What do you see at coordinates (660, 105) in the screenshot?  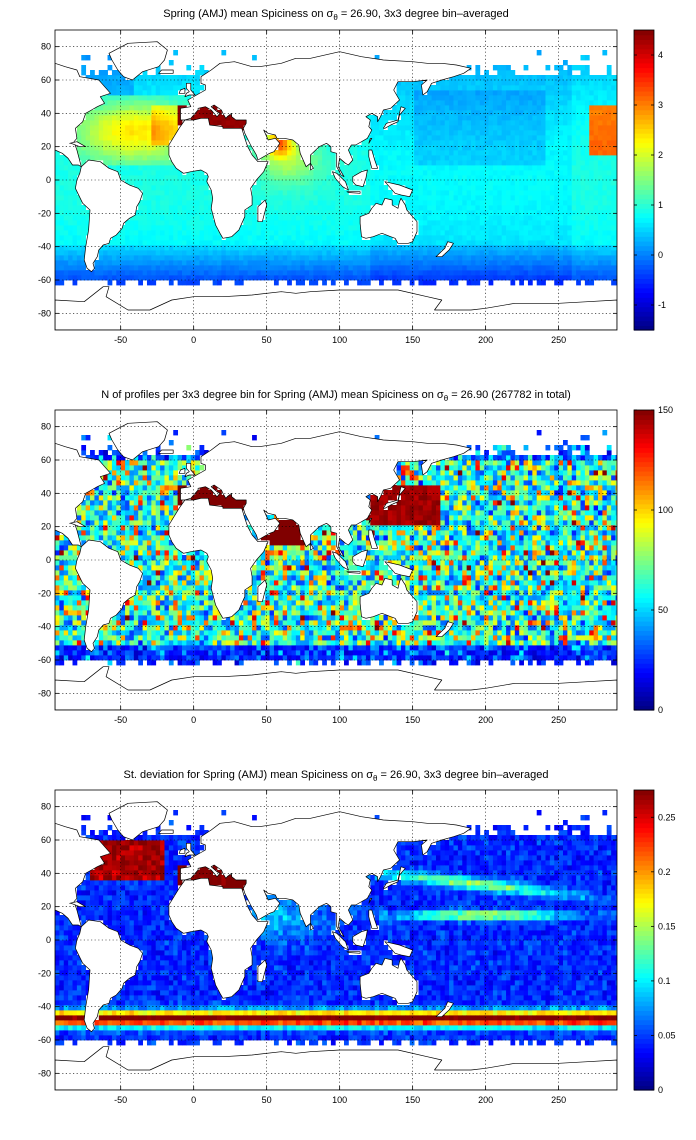 I see `colorbar-tick-label: 3` at bounding box center [660, 105].